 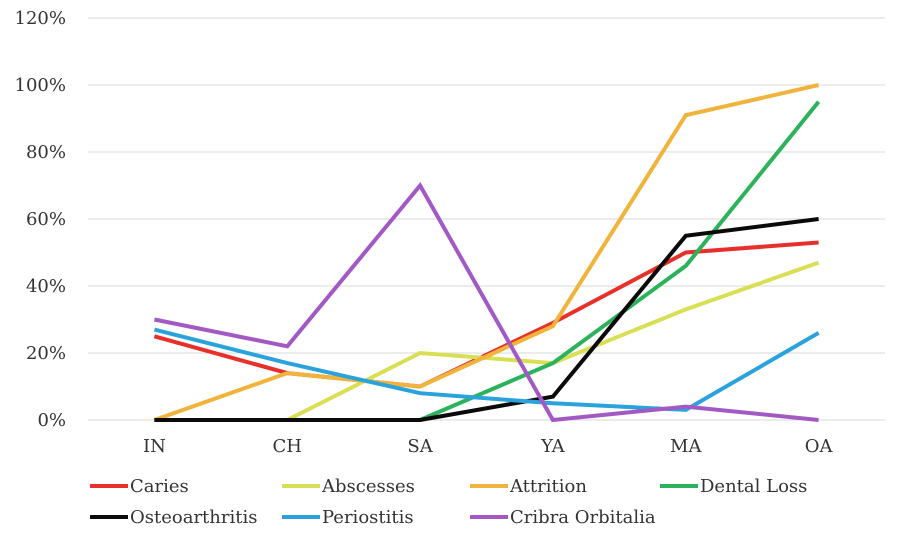 What do you see at coordinates (753, 486) in the screenshot?
I see `legend-label: Dental Loss` at bounding box center [753, 486].